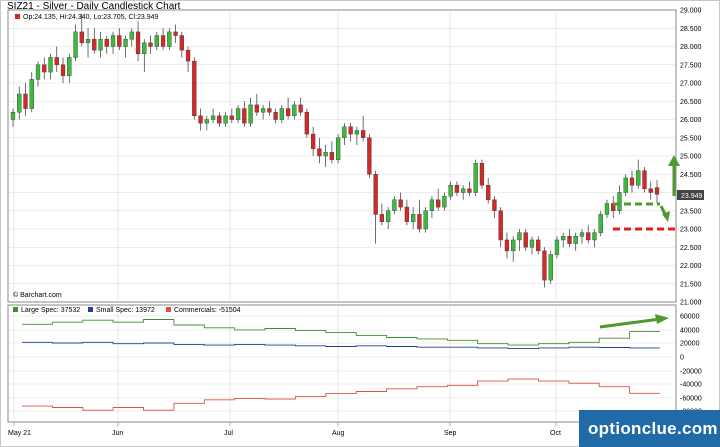 The width and height of the screenshot is (720, 447). What do you see at coordinates (674, 160) in the screenshot?
I see `up-arrow-head` at bounding box center [674, 160].